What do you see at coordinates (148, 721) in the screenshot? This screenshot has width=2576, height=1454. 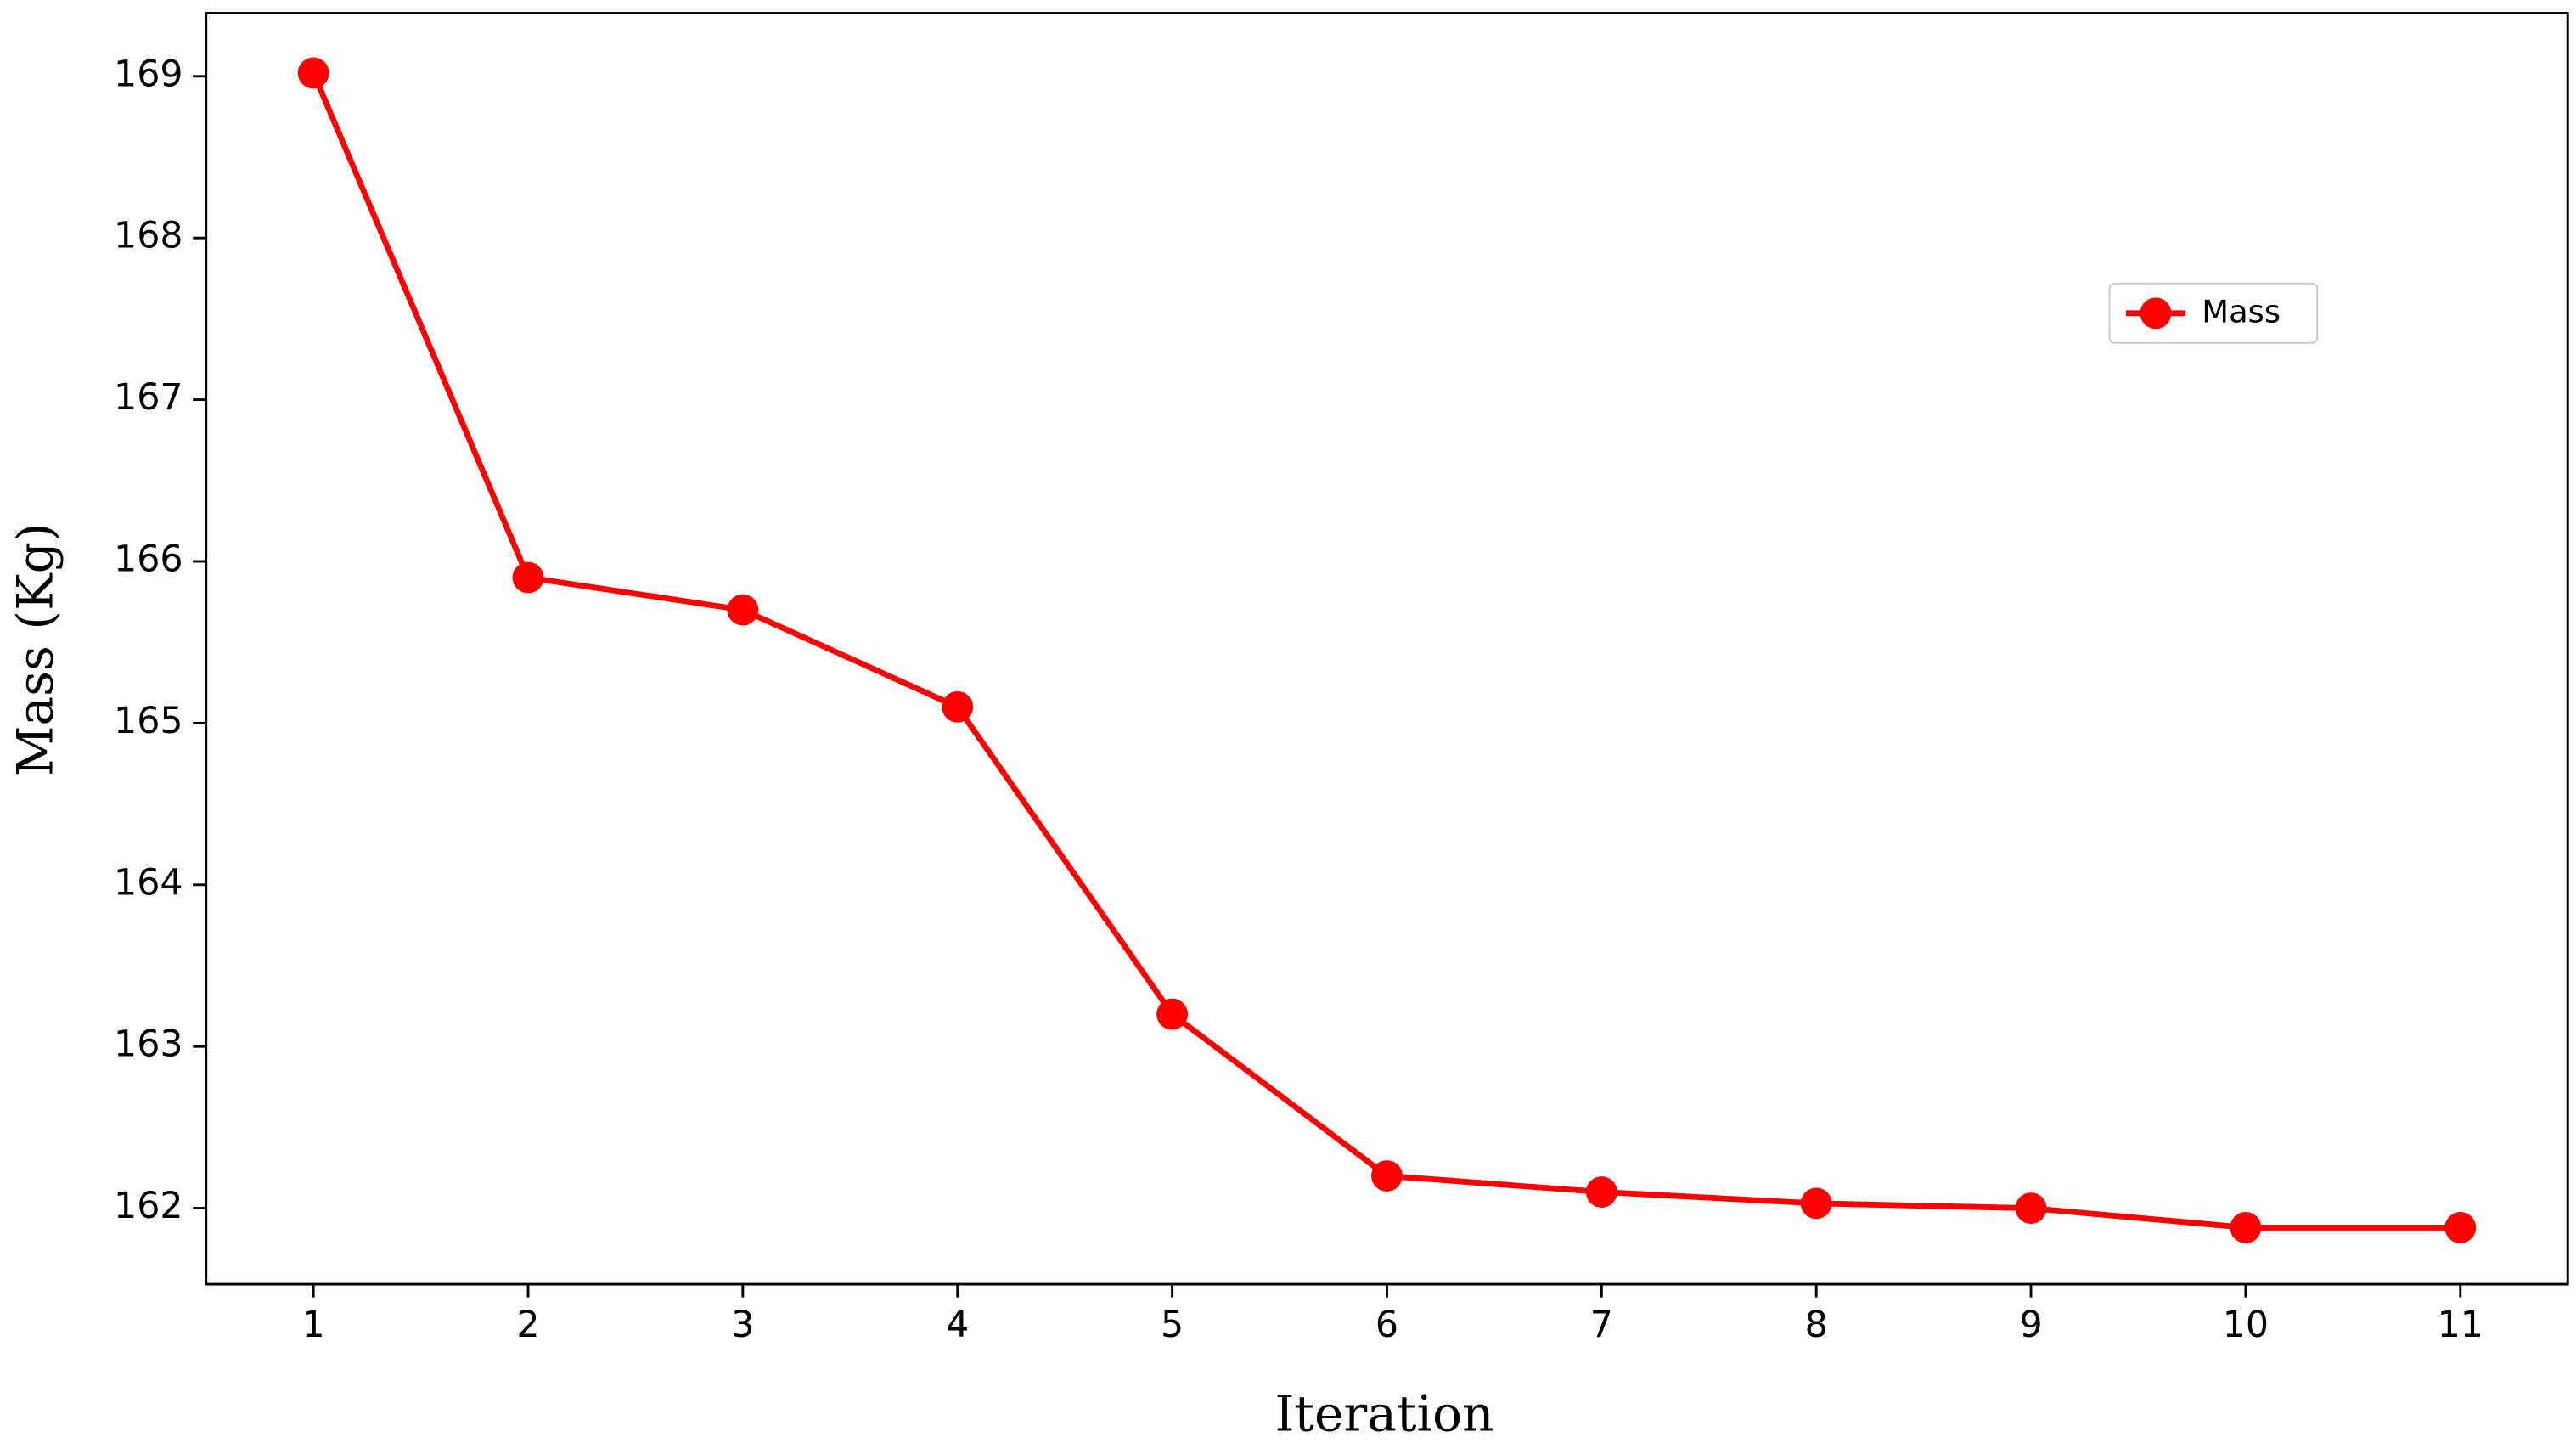 I see `y-tick-label: 165` at bounding box center [148, 721].